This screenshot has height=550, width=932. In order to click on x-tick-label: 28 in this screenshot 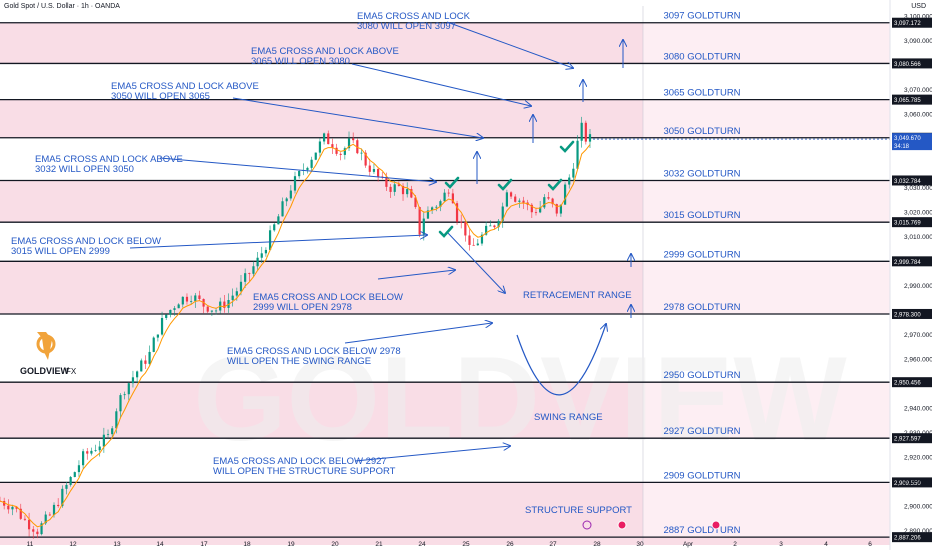, I will do `click(597, 544)`.